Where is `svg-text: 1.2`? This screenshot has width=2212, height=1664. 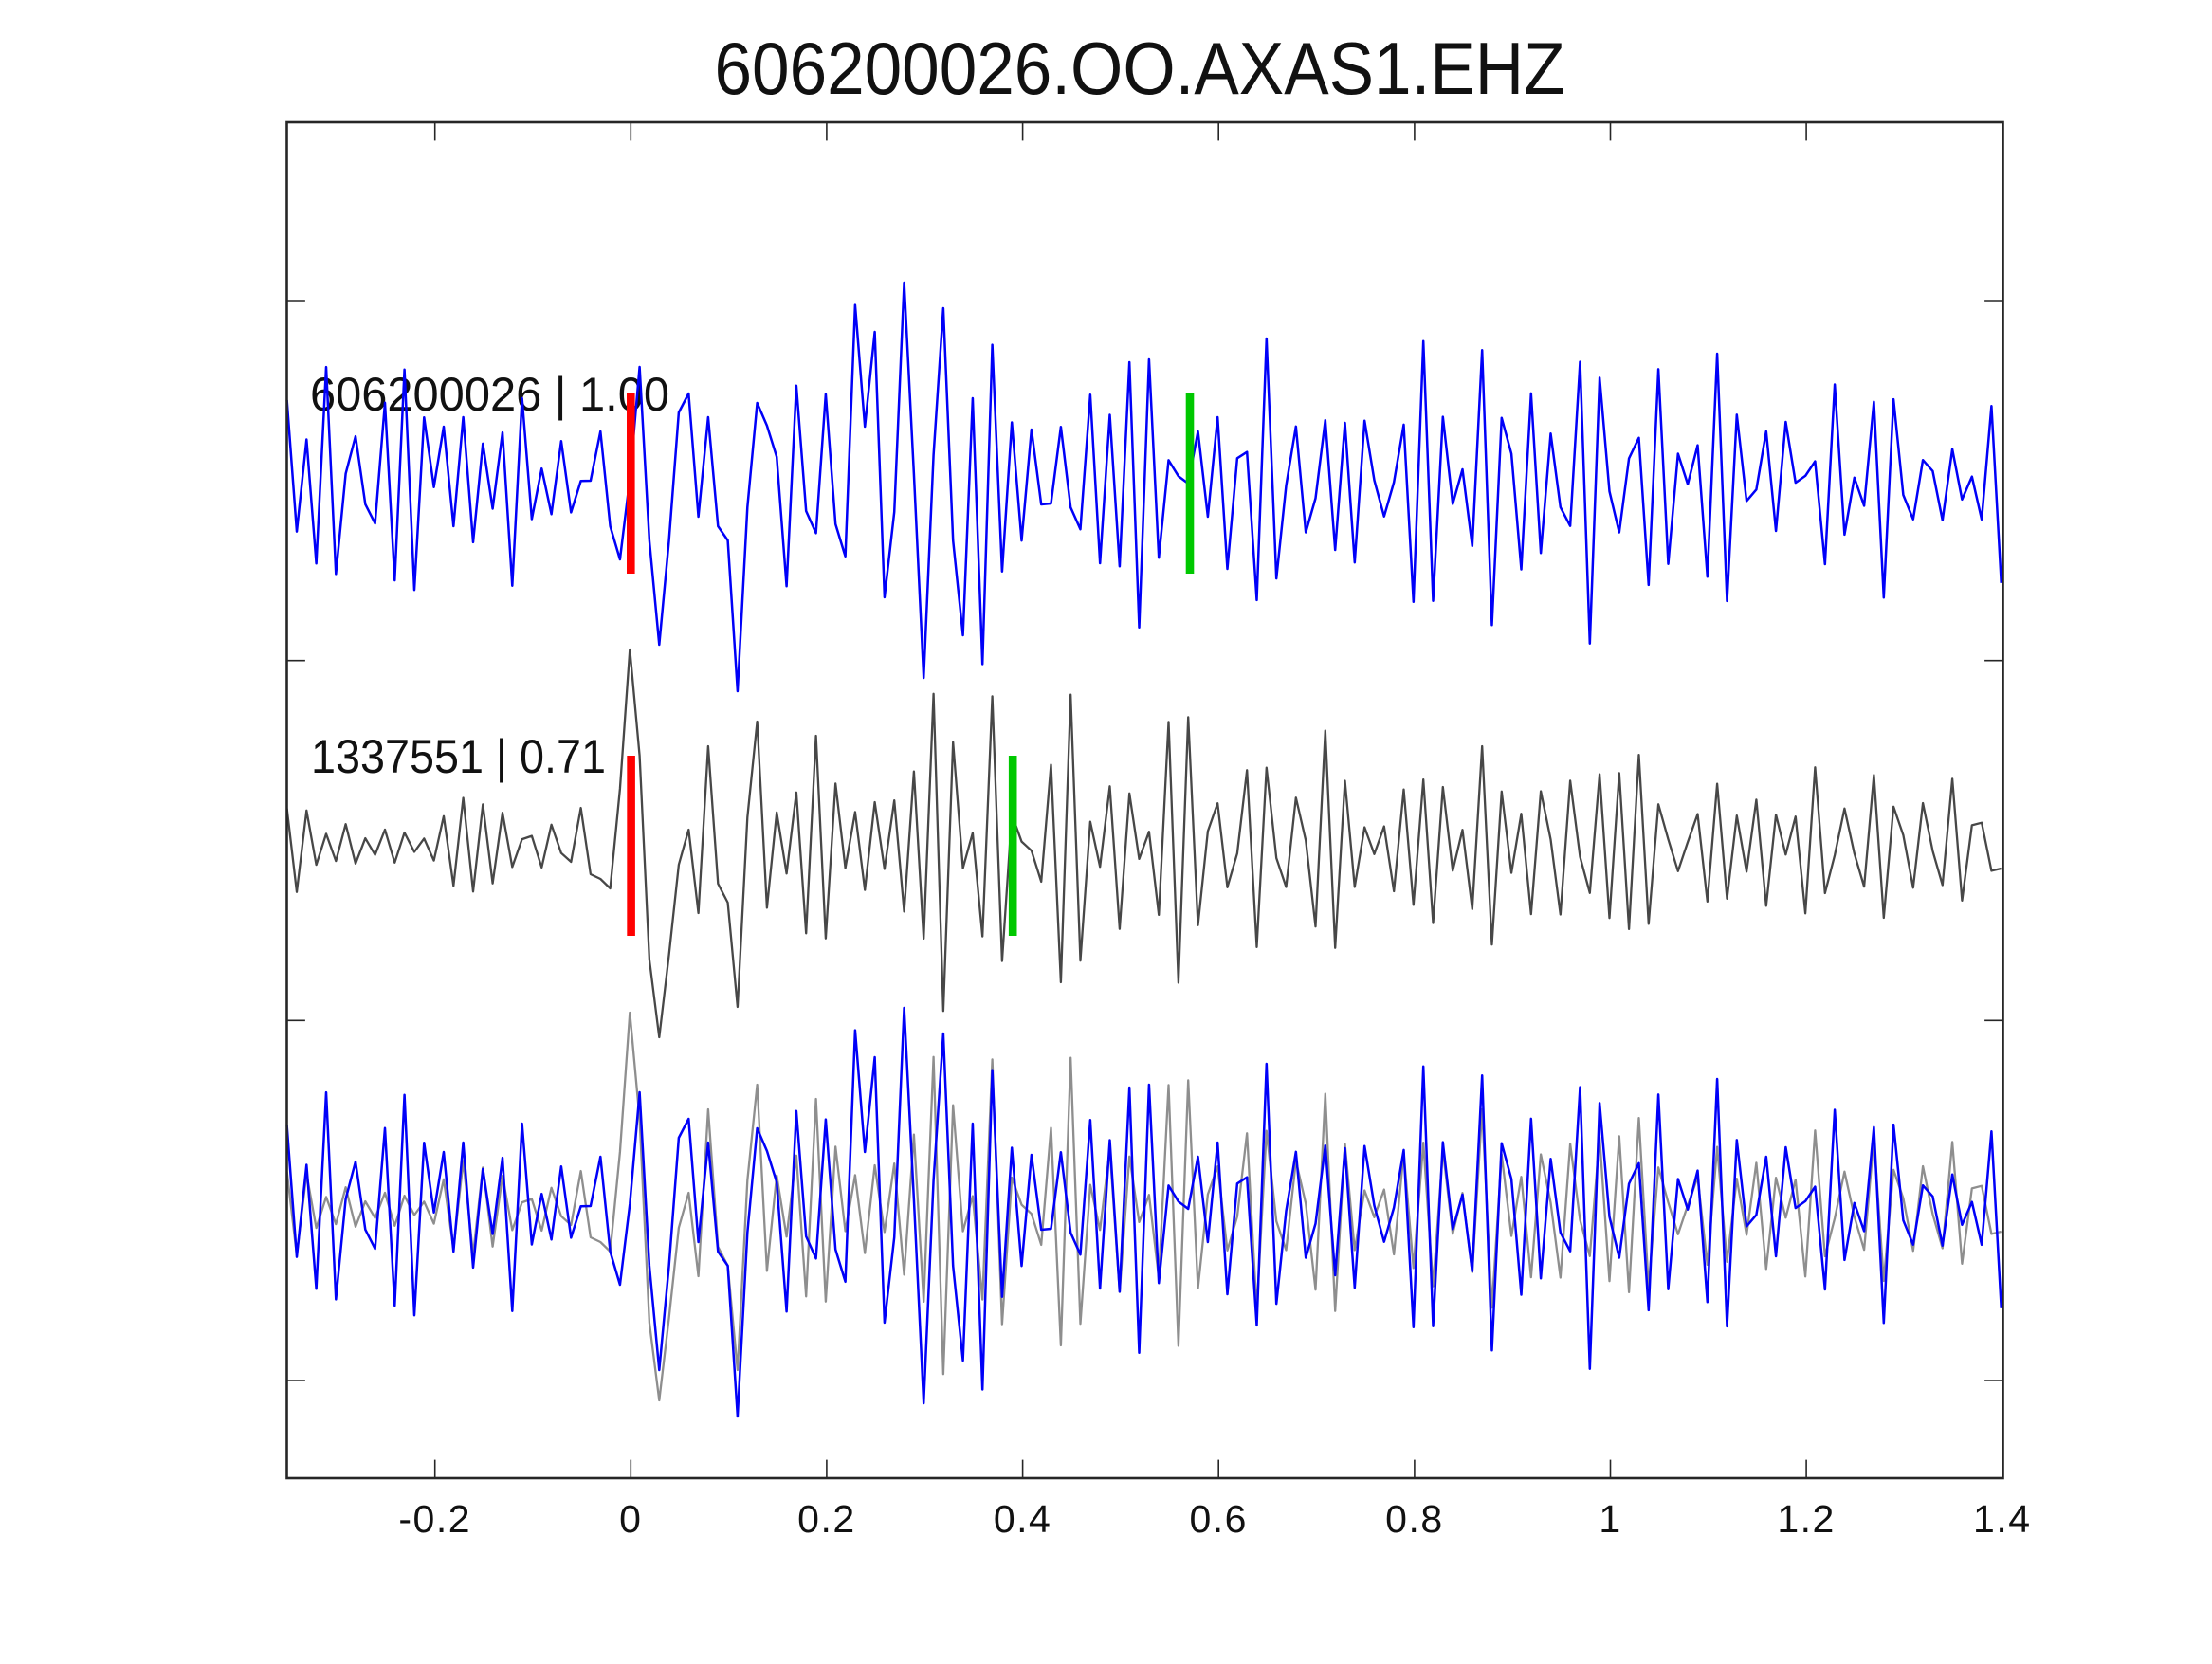
svg-text: 1.2 is located at coordinates (1806, 1519).